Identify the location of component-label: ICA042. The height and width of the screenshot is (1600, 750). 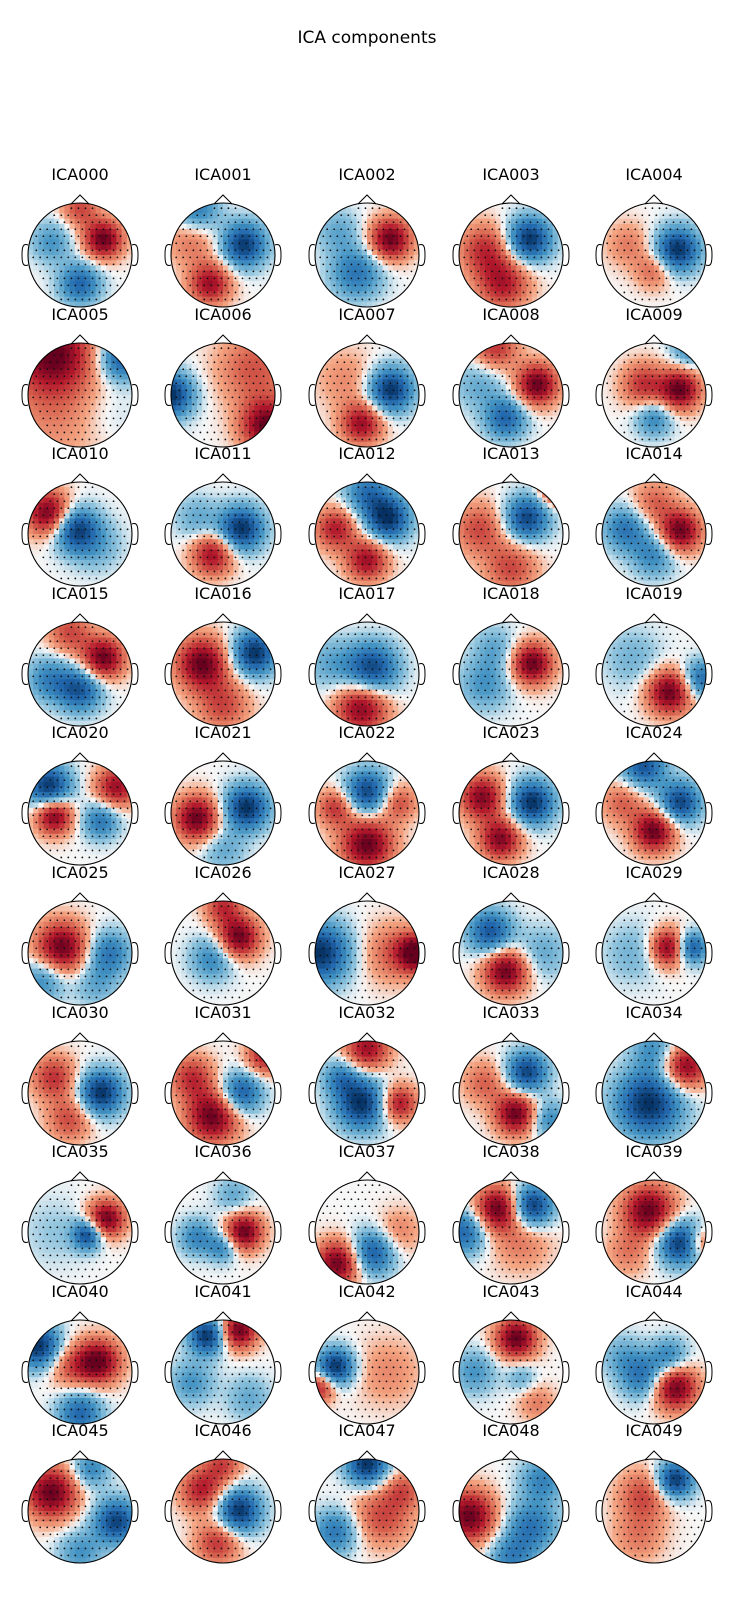
(367, 1291).